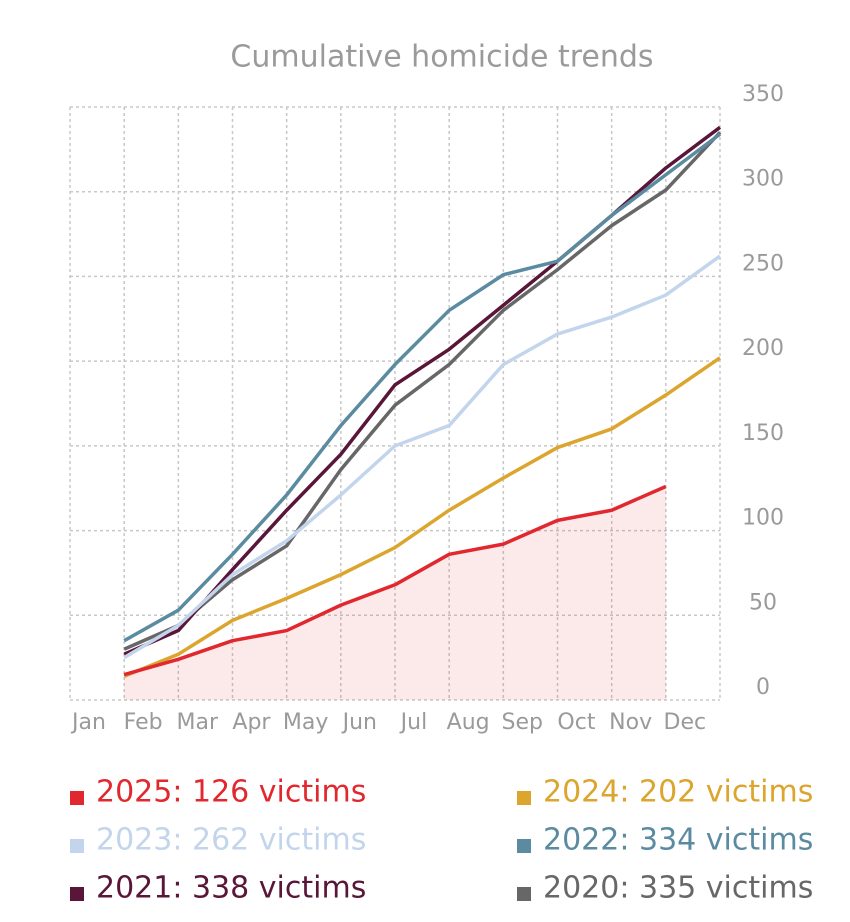 The image size is (850, 922). I want to click on x-tick-label: Oct, so click(576, 722).